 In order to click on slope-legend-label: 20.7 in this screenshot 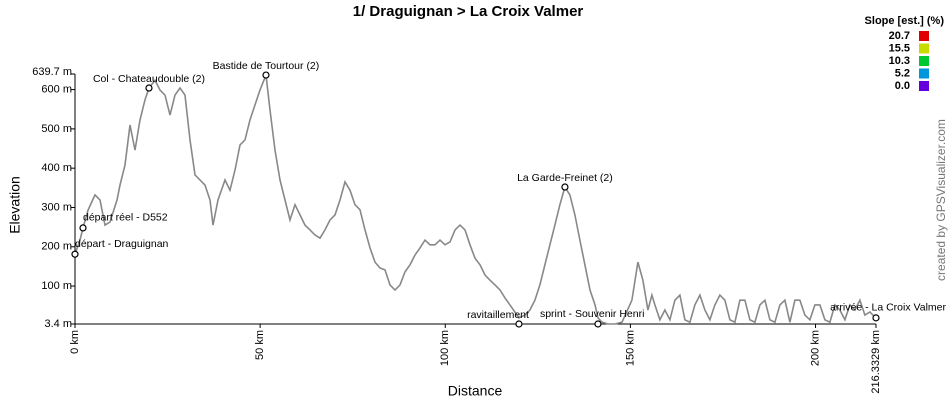, I will do `click(899, 36)`.